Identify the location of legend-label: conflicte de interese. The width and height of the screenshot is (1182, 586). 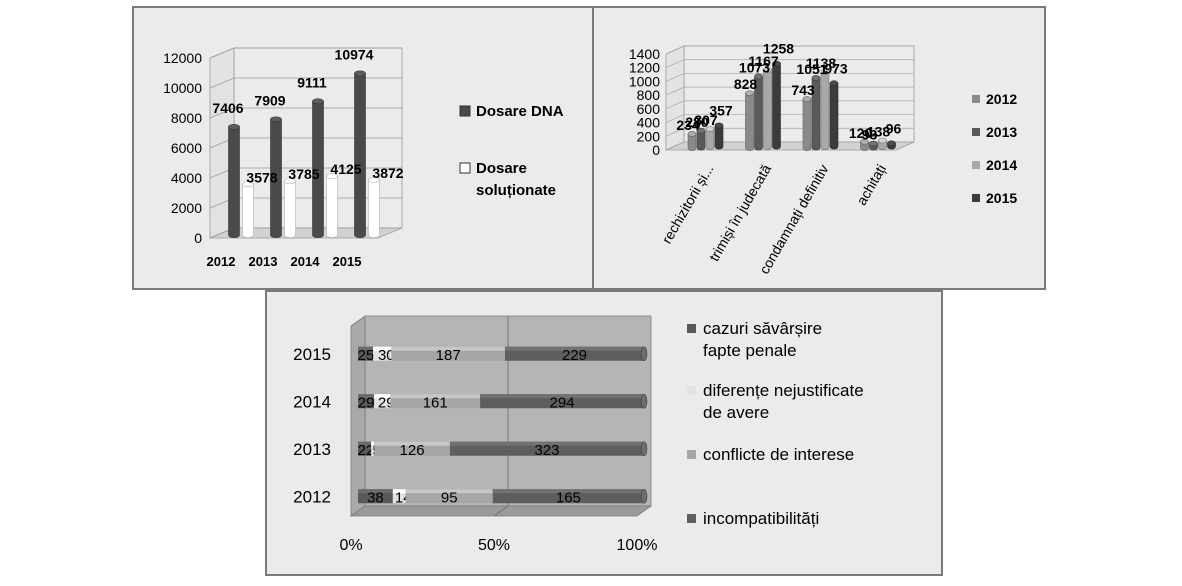
(778, 454).